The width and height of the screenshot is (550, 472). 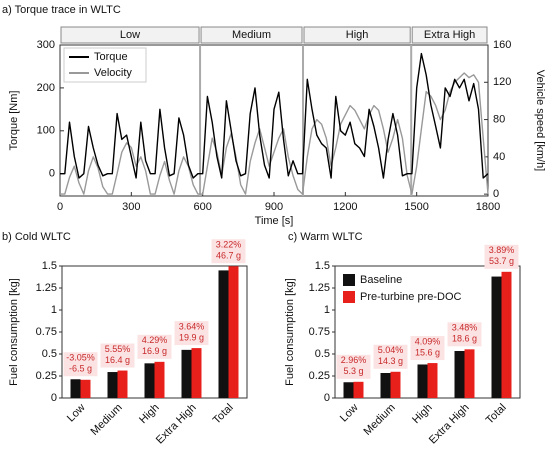 I want to click on legend-label: Baseline, so click(x=381, y=280).